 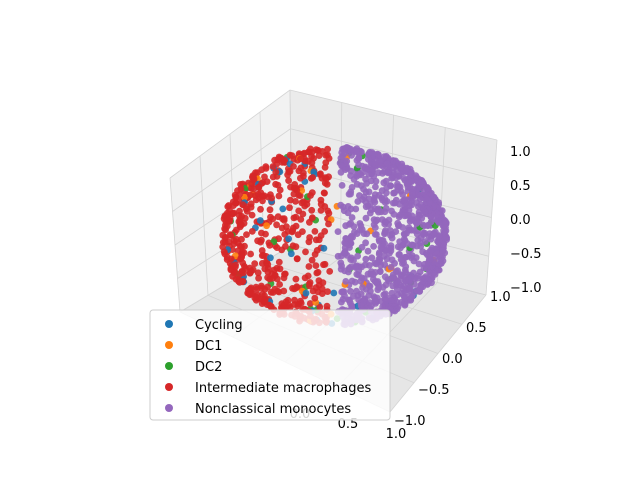 I want to click on z-tick-label: 0.5, so click(x=520, y=186).